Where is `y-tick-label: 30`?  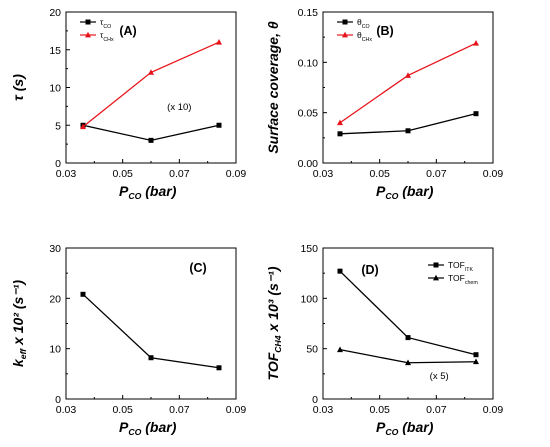 y-tick-label: 30 is located at coordinates (55, 249).